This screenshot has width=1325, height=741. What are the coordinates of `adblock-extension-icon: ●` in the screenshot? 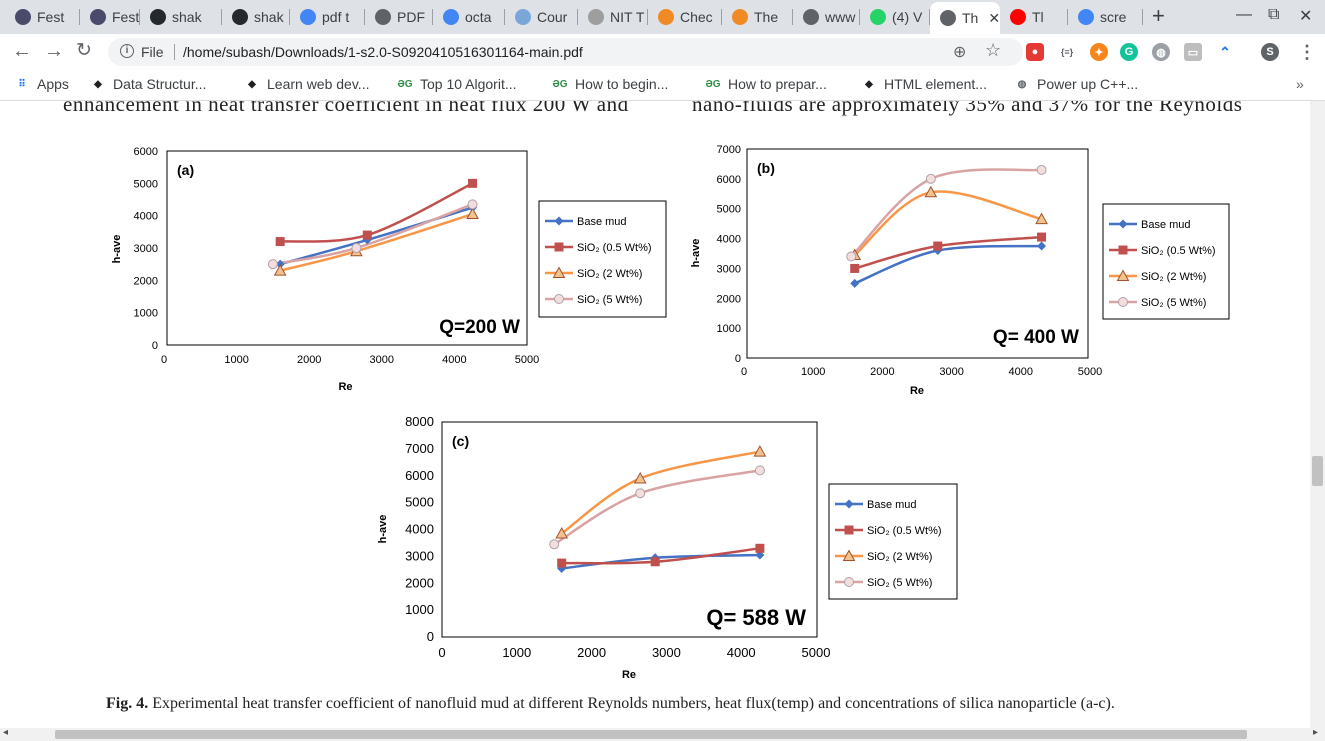 It's located at (1035, 52).